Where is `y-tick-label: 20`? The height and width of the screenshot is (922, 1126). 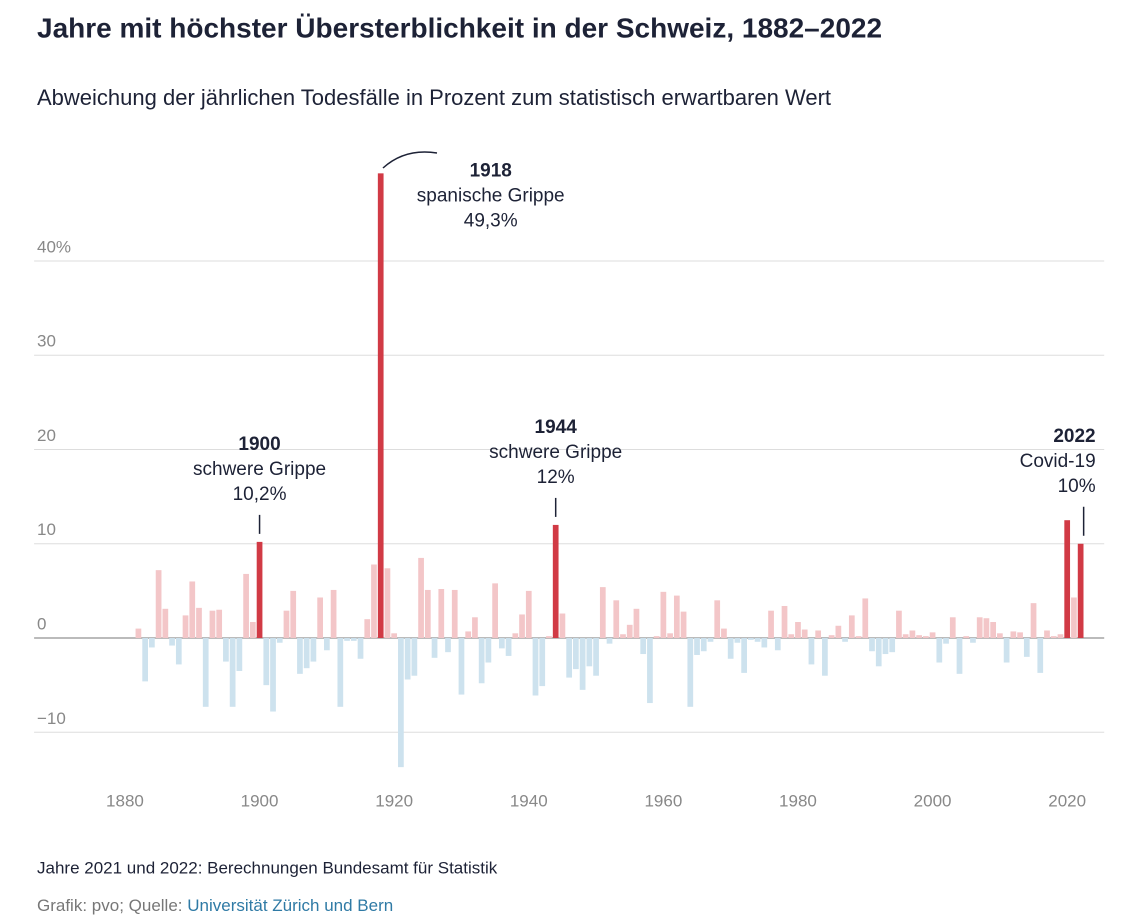 y-tick-label: 20 is located at coordinates (46, 435).